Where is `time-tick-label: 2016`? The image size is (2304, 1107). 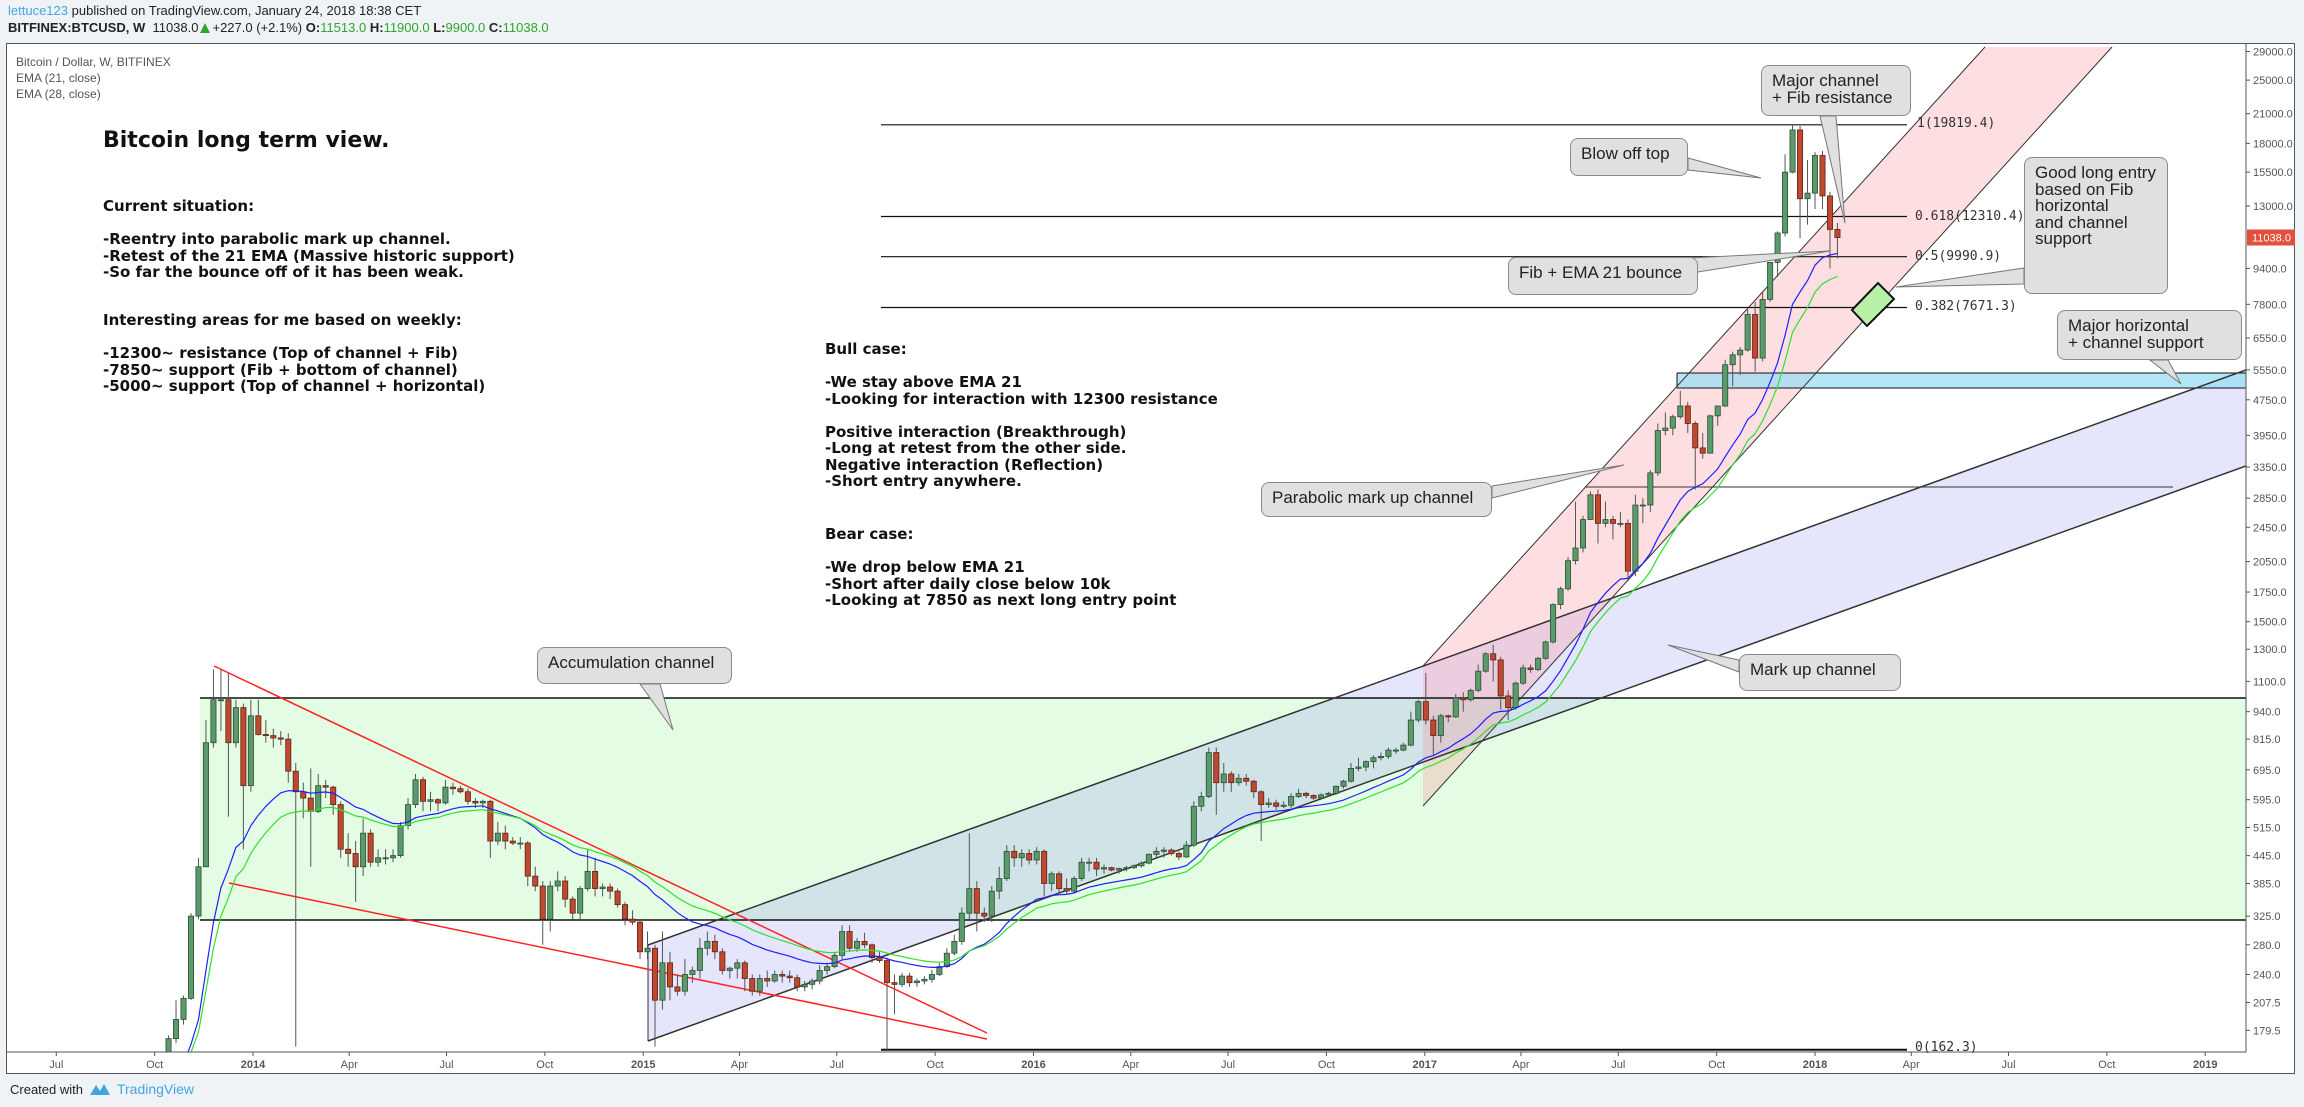 time-tick-label: 2016 is located at coordinates (1033, 1065).